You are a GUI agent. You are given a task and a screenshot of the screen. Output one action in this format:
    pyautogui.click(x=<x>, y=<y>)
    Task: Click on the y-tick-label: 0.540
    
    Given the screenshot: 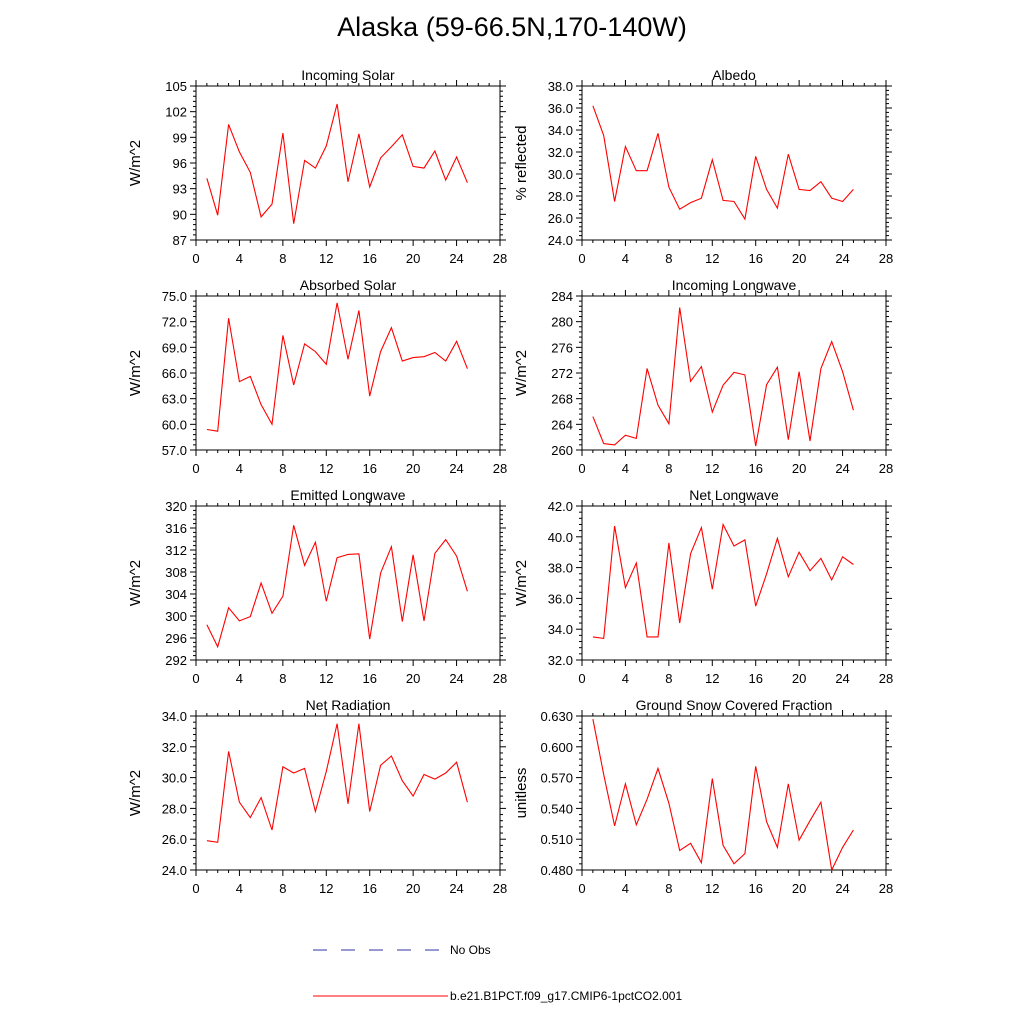 What is the action you would take?
    pyautogui.click(x=556, y=808)
    